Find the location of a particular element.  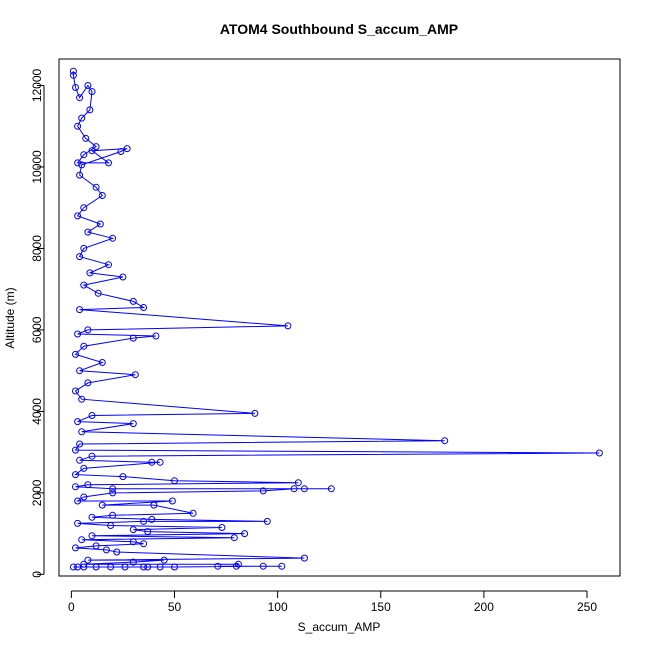

x-axis-label: S_accum_AMP is located at coordinates (339, 627).